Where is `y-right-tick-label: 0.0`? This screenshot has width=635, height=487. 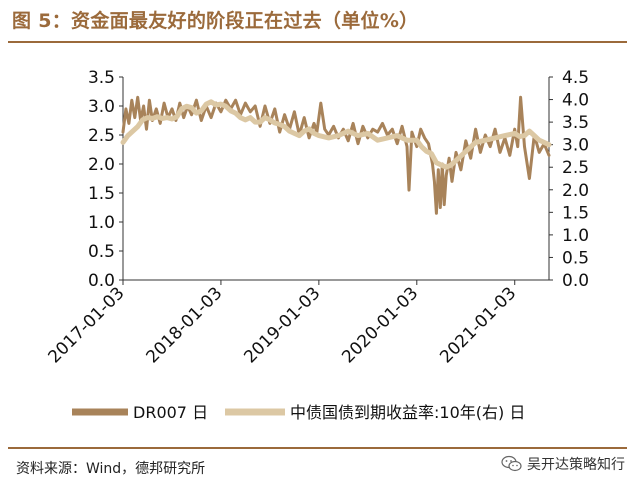
y-right-tick-label: 0.0 is located at coordinates (575, 281).